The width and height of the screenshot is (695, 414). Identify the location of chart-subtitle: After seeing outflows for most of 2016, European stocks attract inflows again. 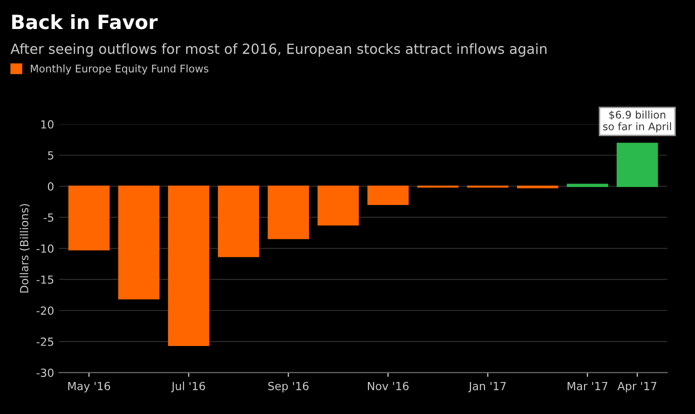
(278, 50).